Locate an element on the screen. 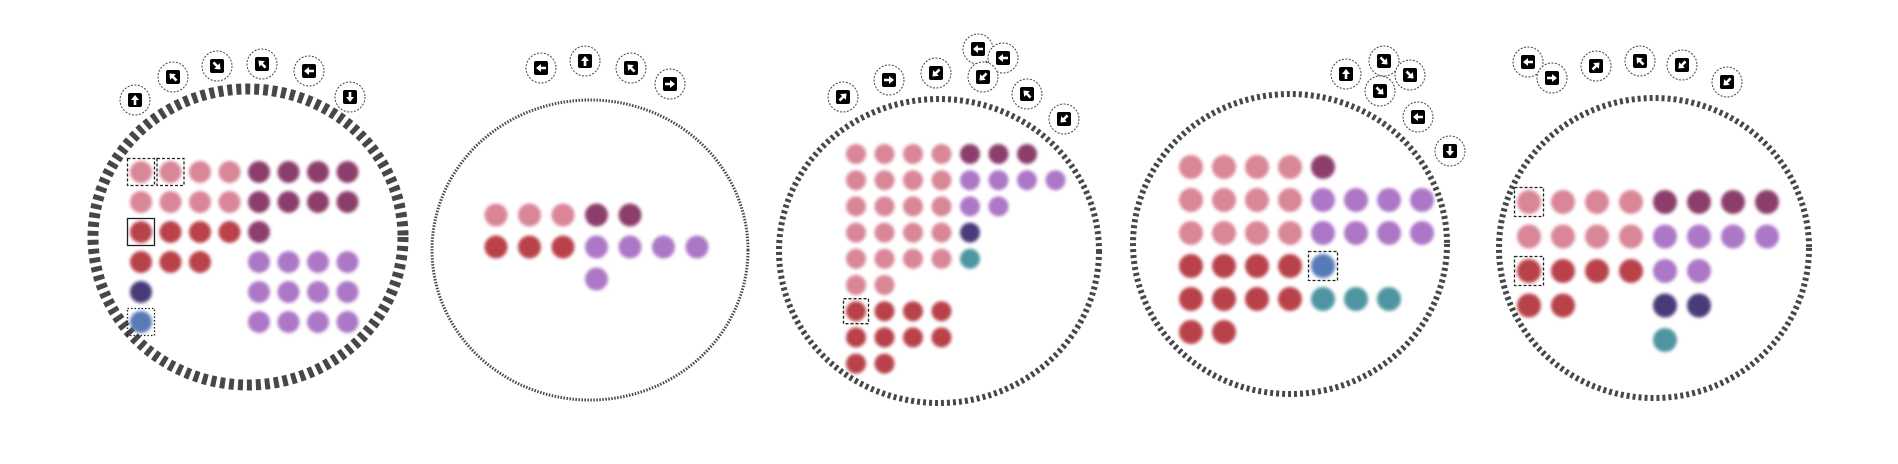 The image size is (1898, 464). arrow-up-left-icon is located at coordinates (173, 77).